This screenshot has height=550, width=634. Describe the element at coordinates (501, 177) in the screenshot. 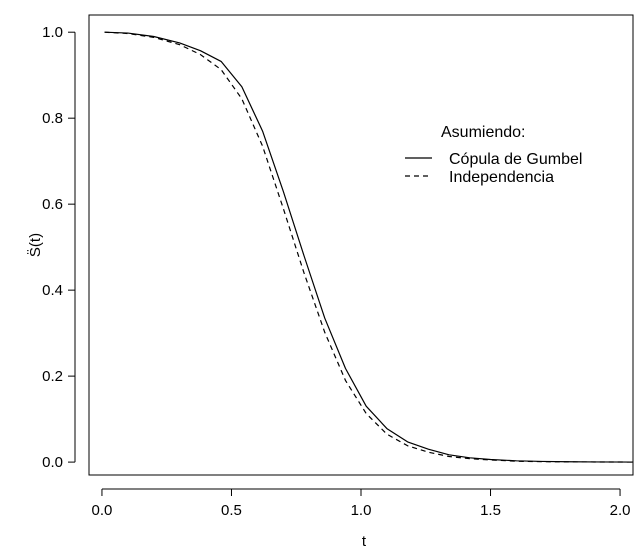

I see `legend-label-independencia: Independencia` at that location.